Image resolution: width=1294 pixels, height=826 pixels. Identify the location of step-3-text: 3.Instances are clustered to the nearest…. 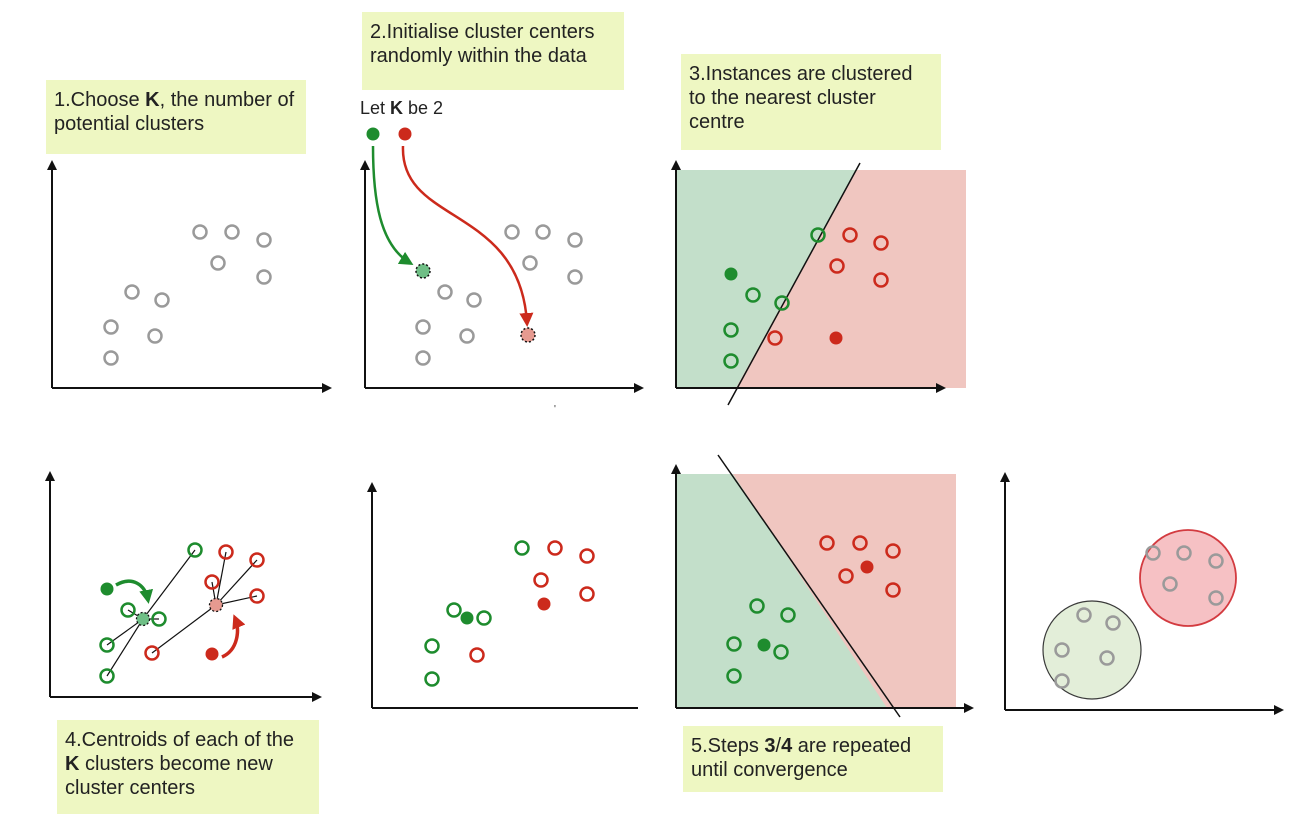
(801, 98).